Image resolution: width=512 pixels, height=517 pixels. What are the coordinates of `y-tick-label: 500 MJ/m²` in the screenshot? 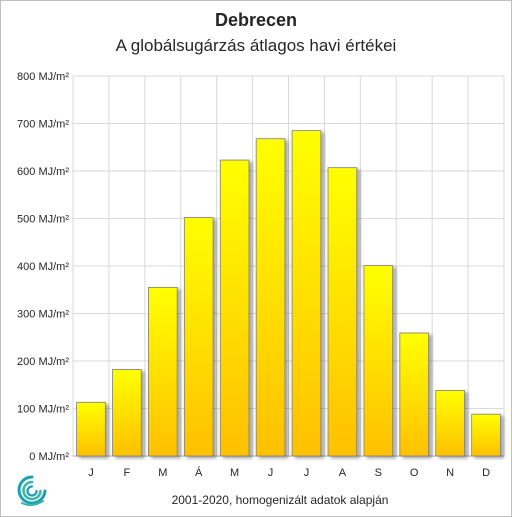 It's located at (43, 220).